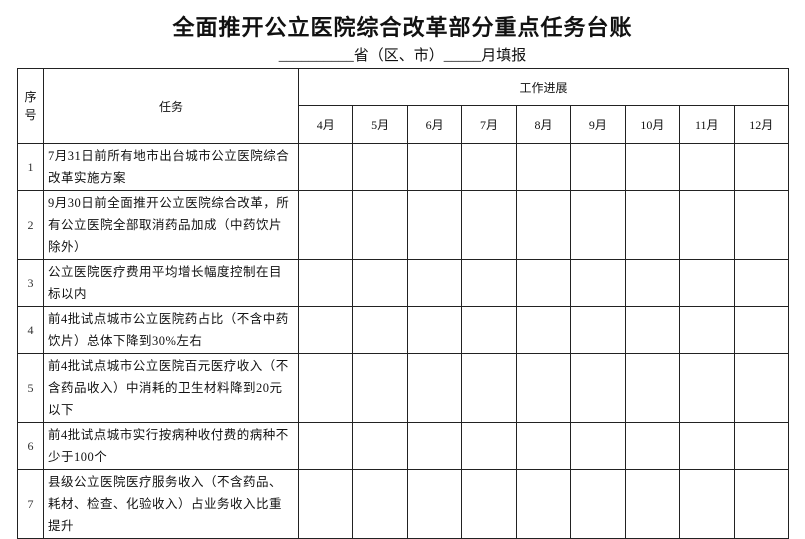  I want to click on row-task: 前4批试点城市实行按病种收付费的病种不少于100个, so click(171, 446).